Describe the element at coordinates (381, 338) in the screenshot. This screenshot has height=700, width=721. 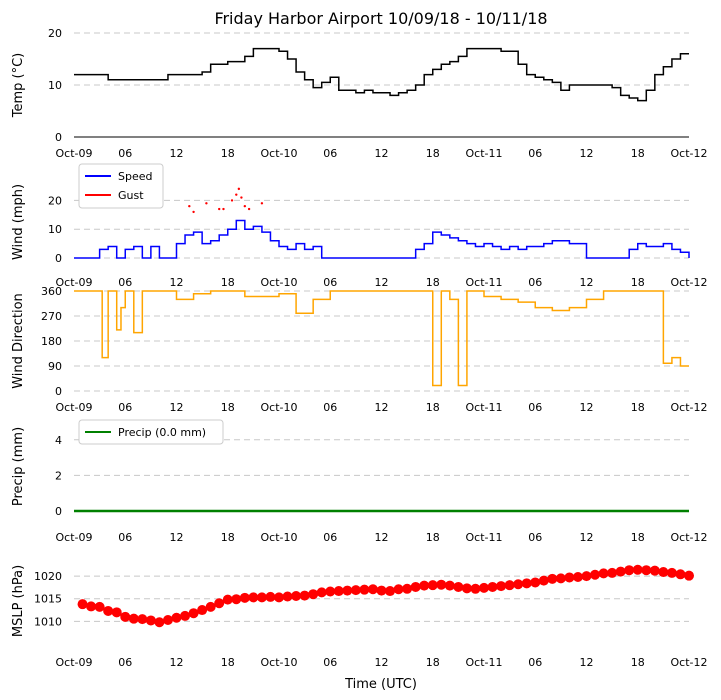
I see `series-line-direction` at that location.